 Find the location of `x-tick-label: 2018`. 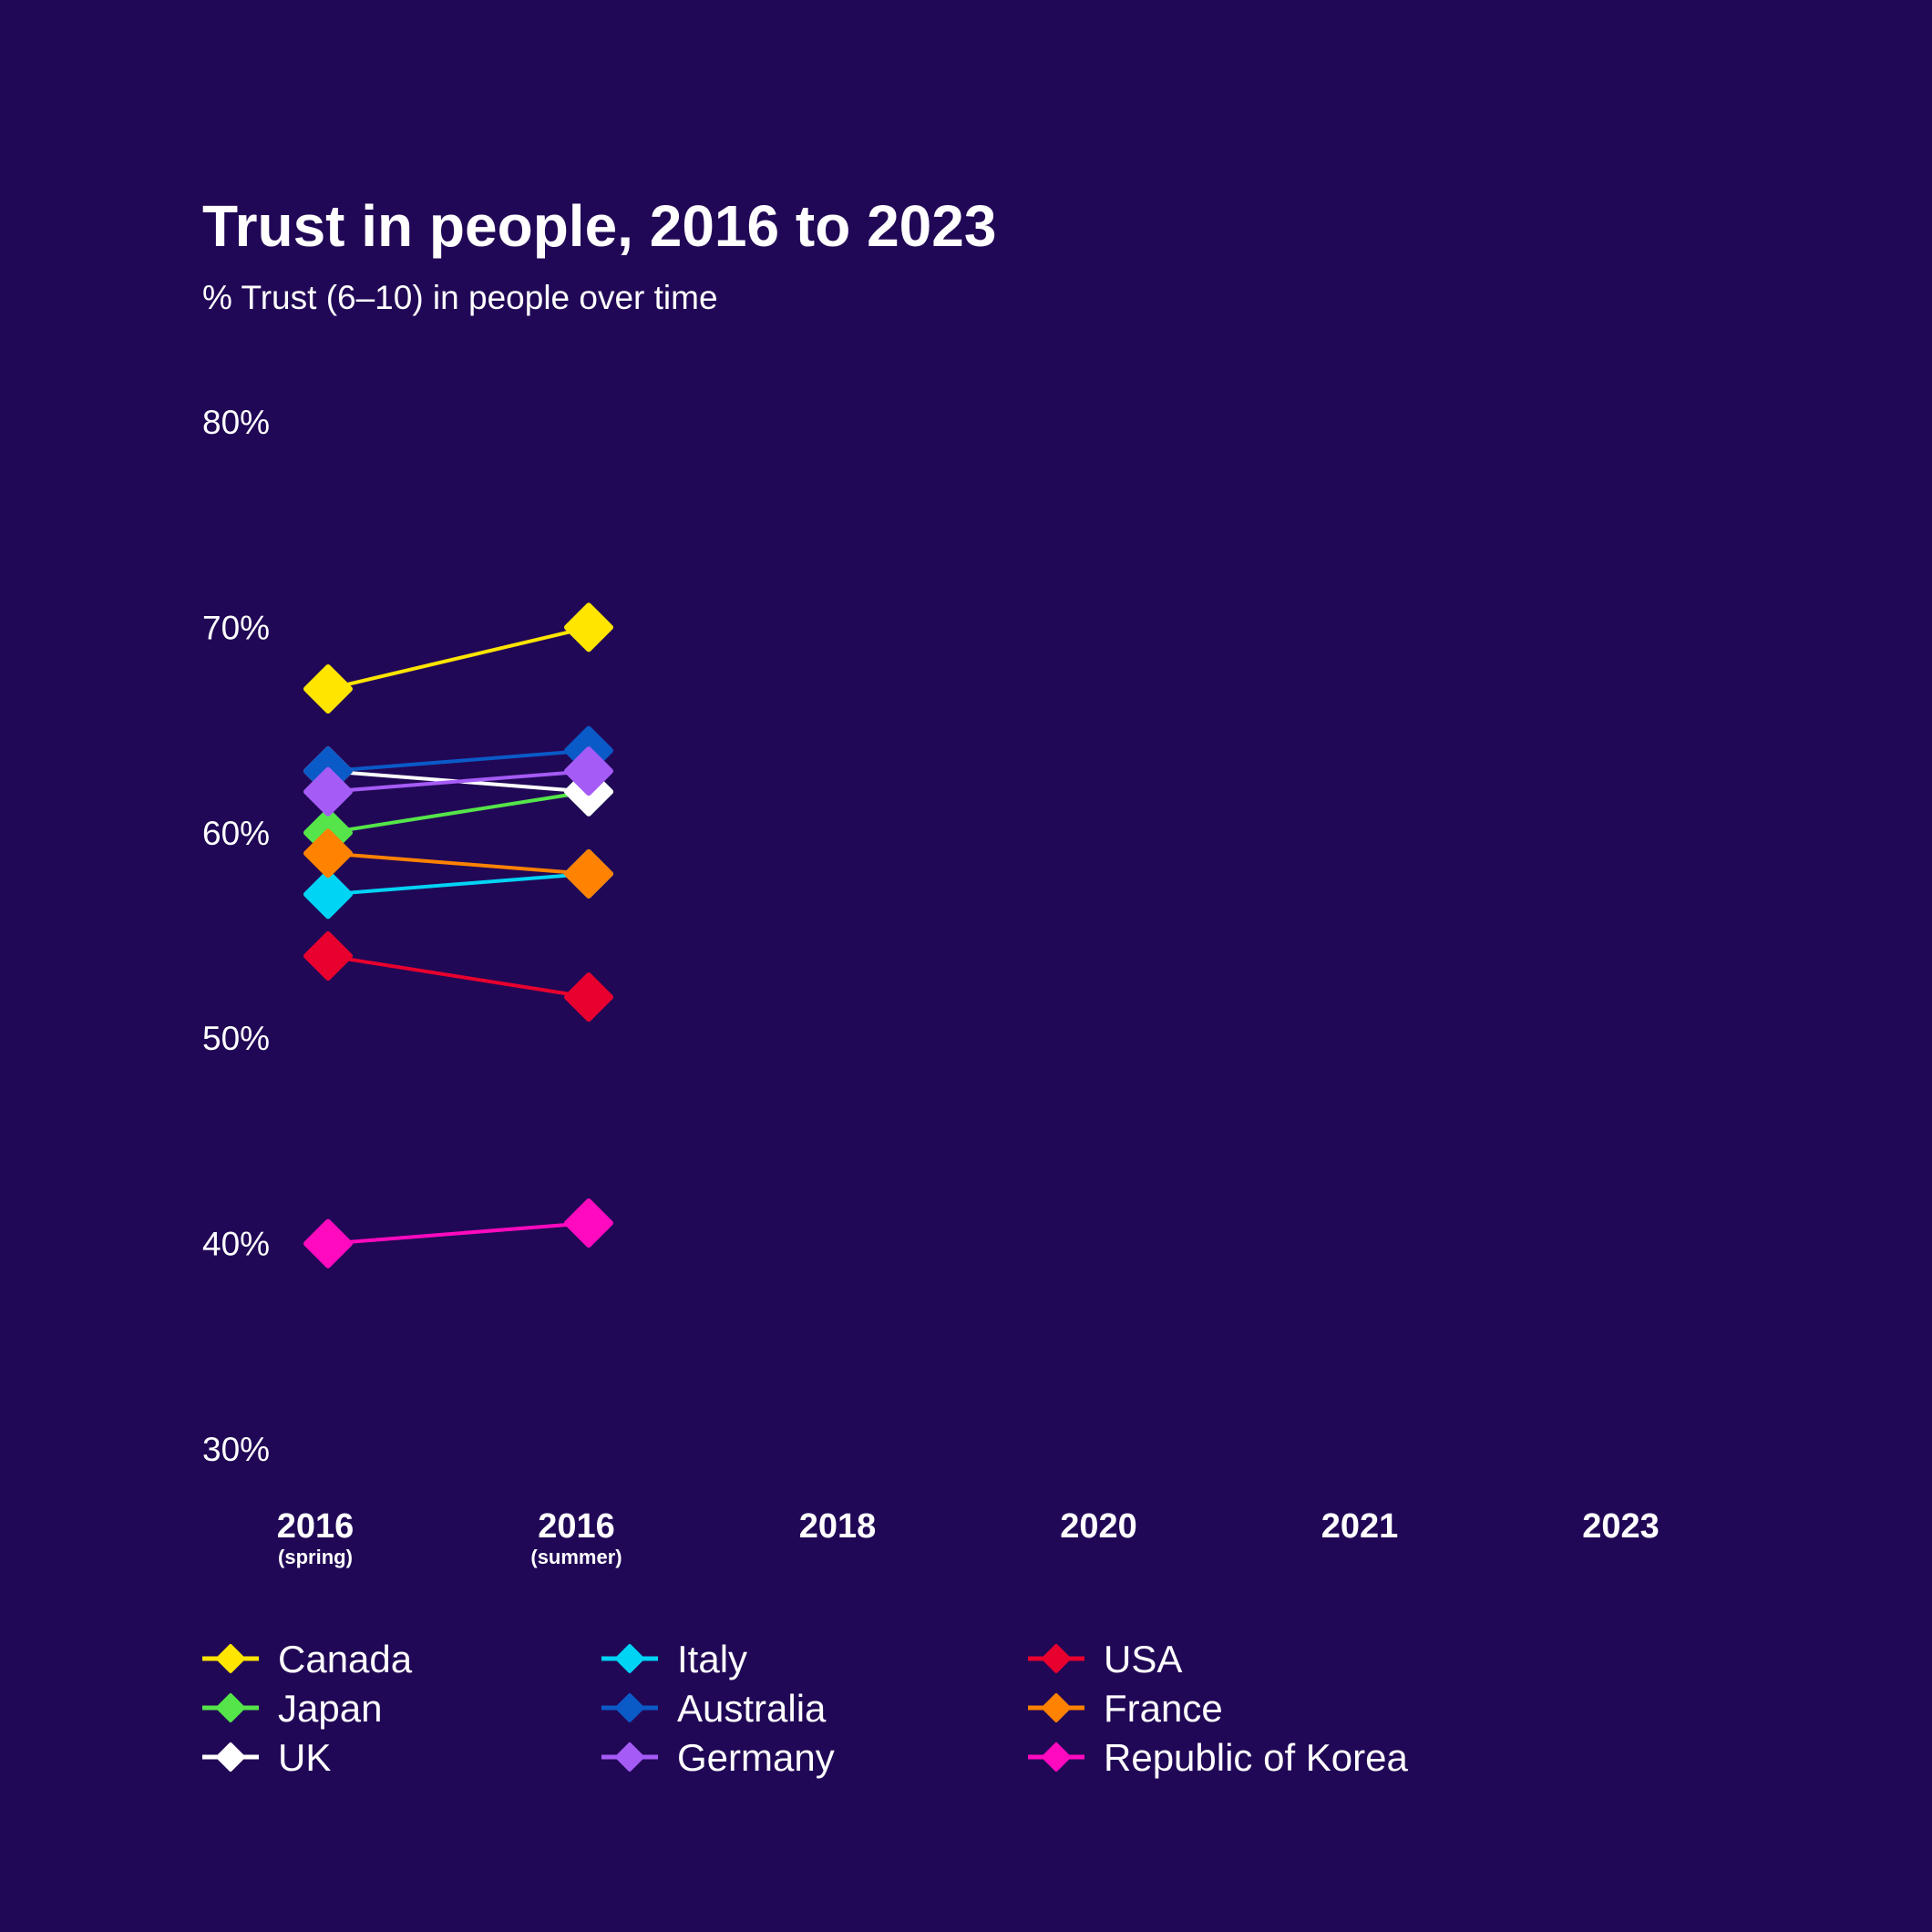

x-tick-label: 2018 is located at coordinates (838, 1526).